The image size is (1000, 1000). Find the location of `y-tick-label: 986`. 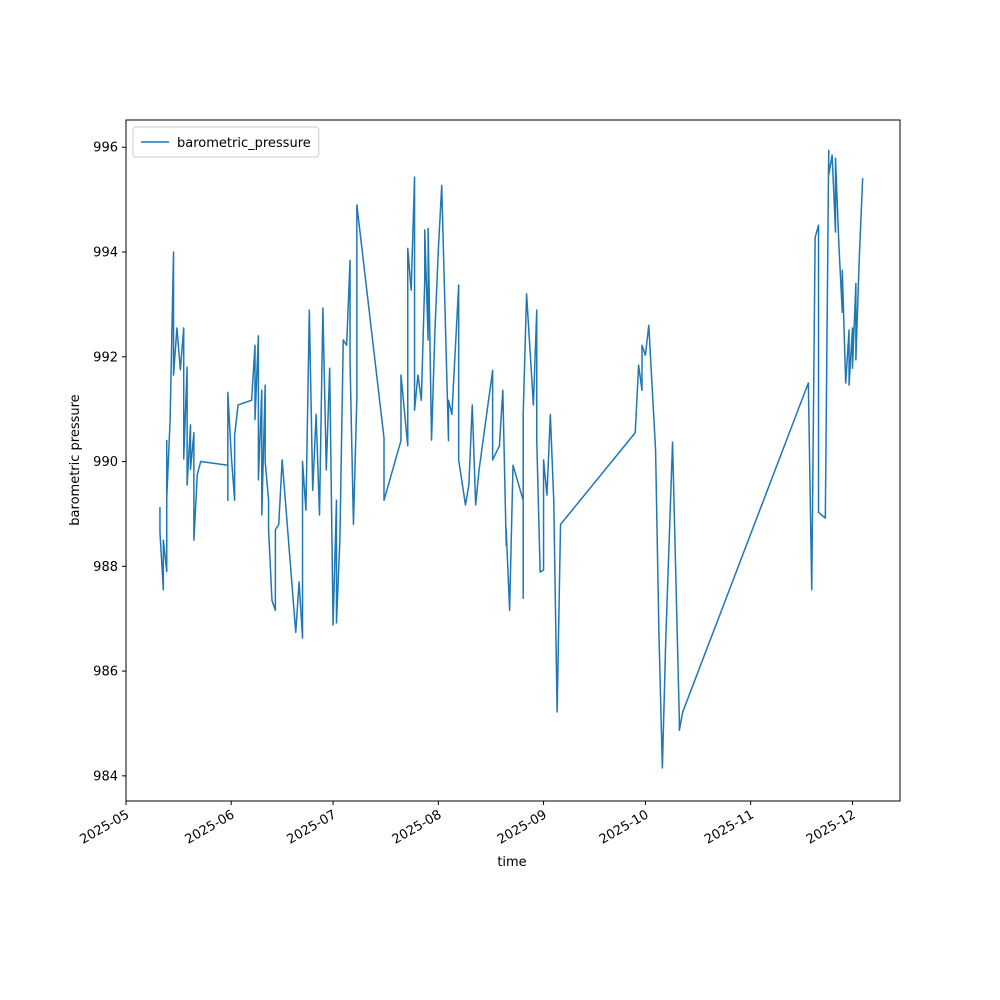

y-tick-label: 986 is located at coordinates (105, 672).